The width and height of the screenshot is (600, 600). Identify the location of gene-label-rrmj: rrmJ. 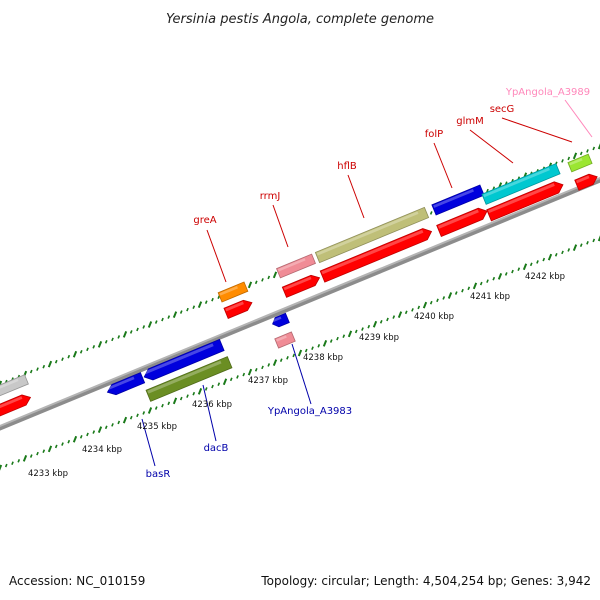
(270, 196).